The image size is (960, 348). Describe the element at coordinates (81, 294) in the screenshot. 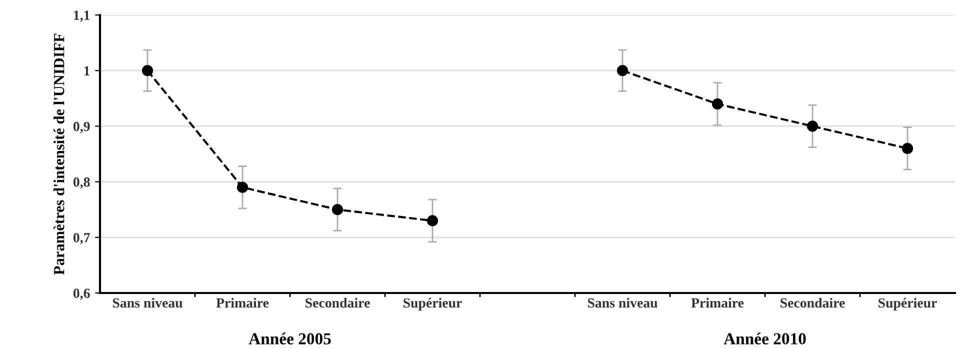

I see `y-tick-label: 0,6` at that location.